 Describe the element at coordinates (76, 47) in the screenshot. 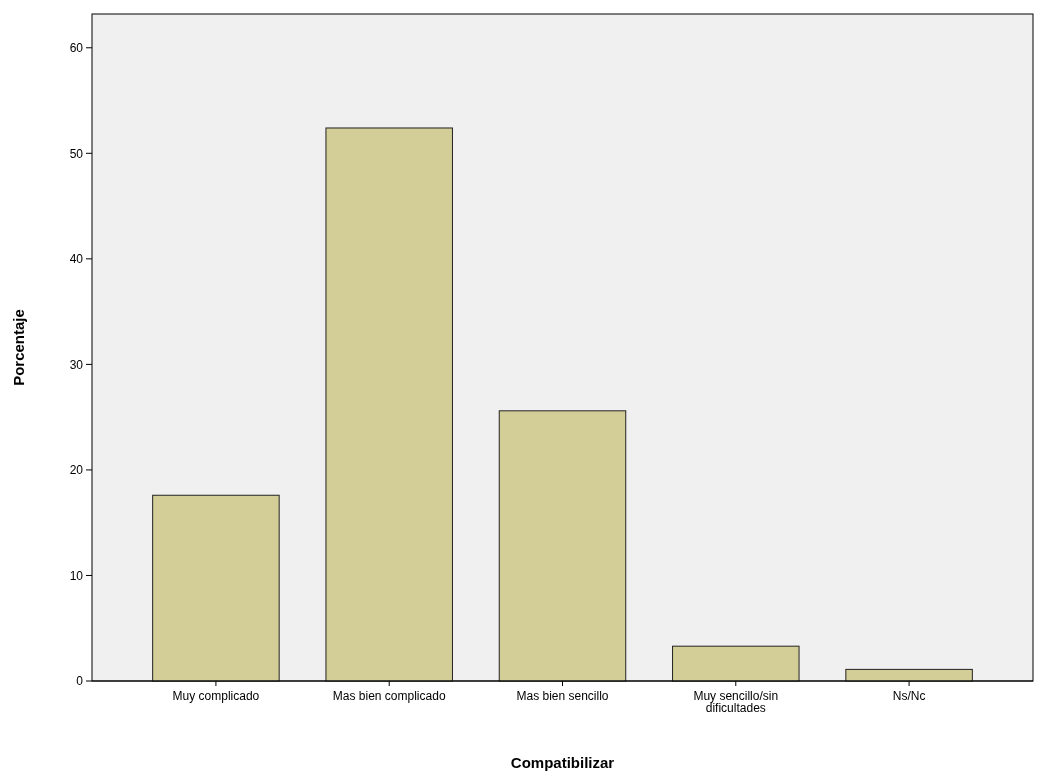

I see `y-tick-label: 60` at that location.